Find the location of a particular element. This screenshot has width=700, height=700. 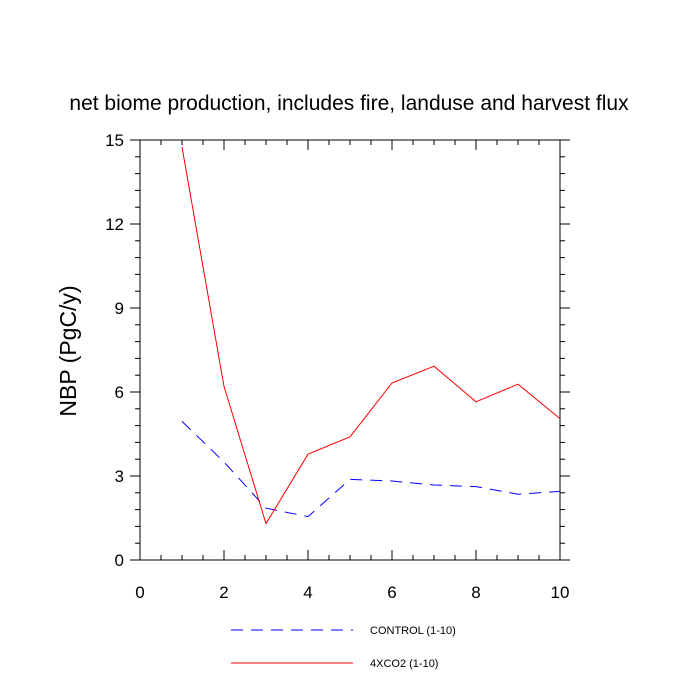

legend-label: CONTROL (1-10) is located at coordinates (413, 631).